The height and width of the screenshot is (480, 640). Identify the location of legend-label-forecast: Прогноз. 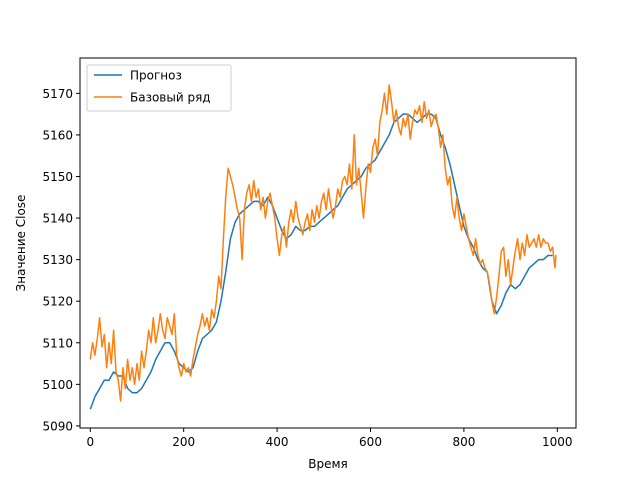
(156, 76).